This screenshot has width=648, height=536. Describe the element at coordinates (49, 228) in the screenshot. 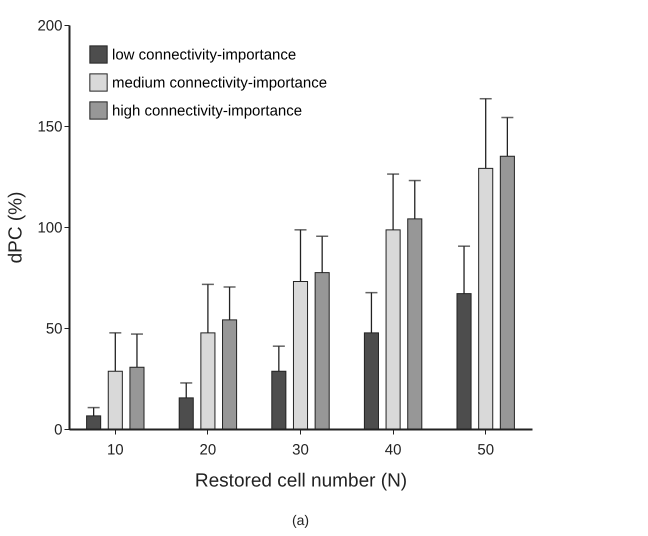

I see `y-tick-label: 100` at that location.